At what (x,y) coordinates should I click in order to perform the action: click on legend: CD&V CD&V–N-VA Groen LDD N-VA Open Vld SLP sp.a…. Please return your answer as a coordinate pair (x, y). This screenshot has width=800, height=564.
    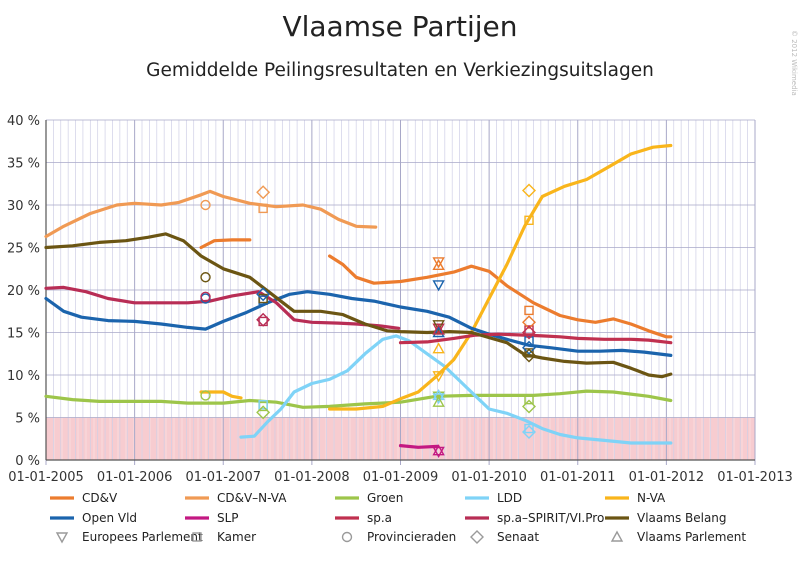
    Looking at the image, I should click on (398, 517).